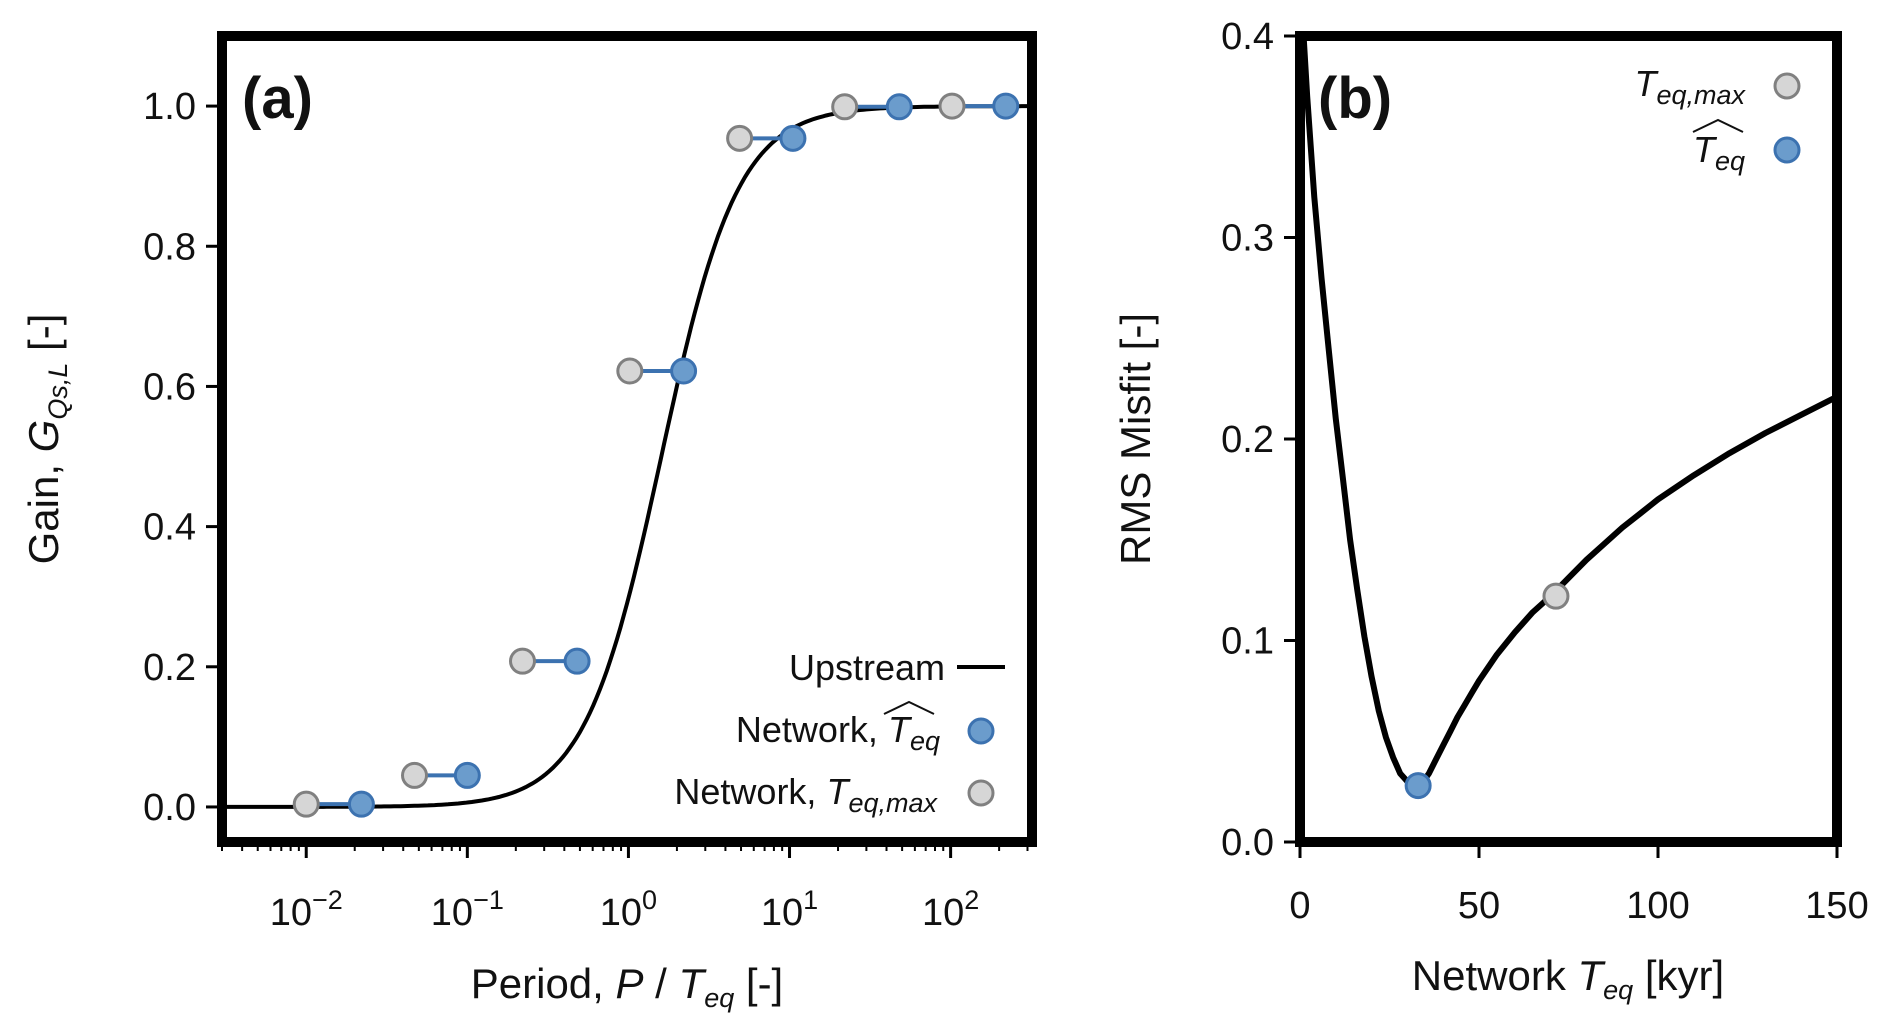  I want to click on y-tick-label: 0.8, so click(169, 247).